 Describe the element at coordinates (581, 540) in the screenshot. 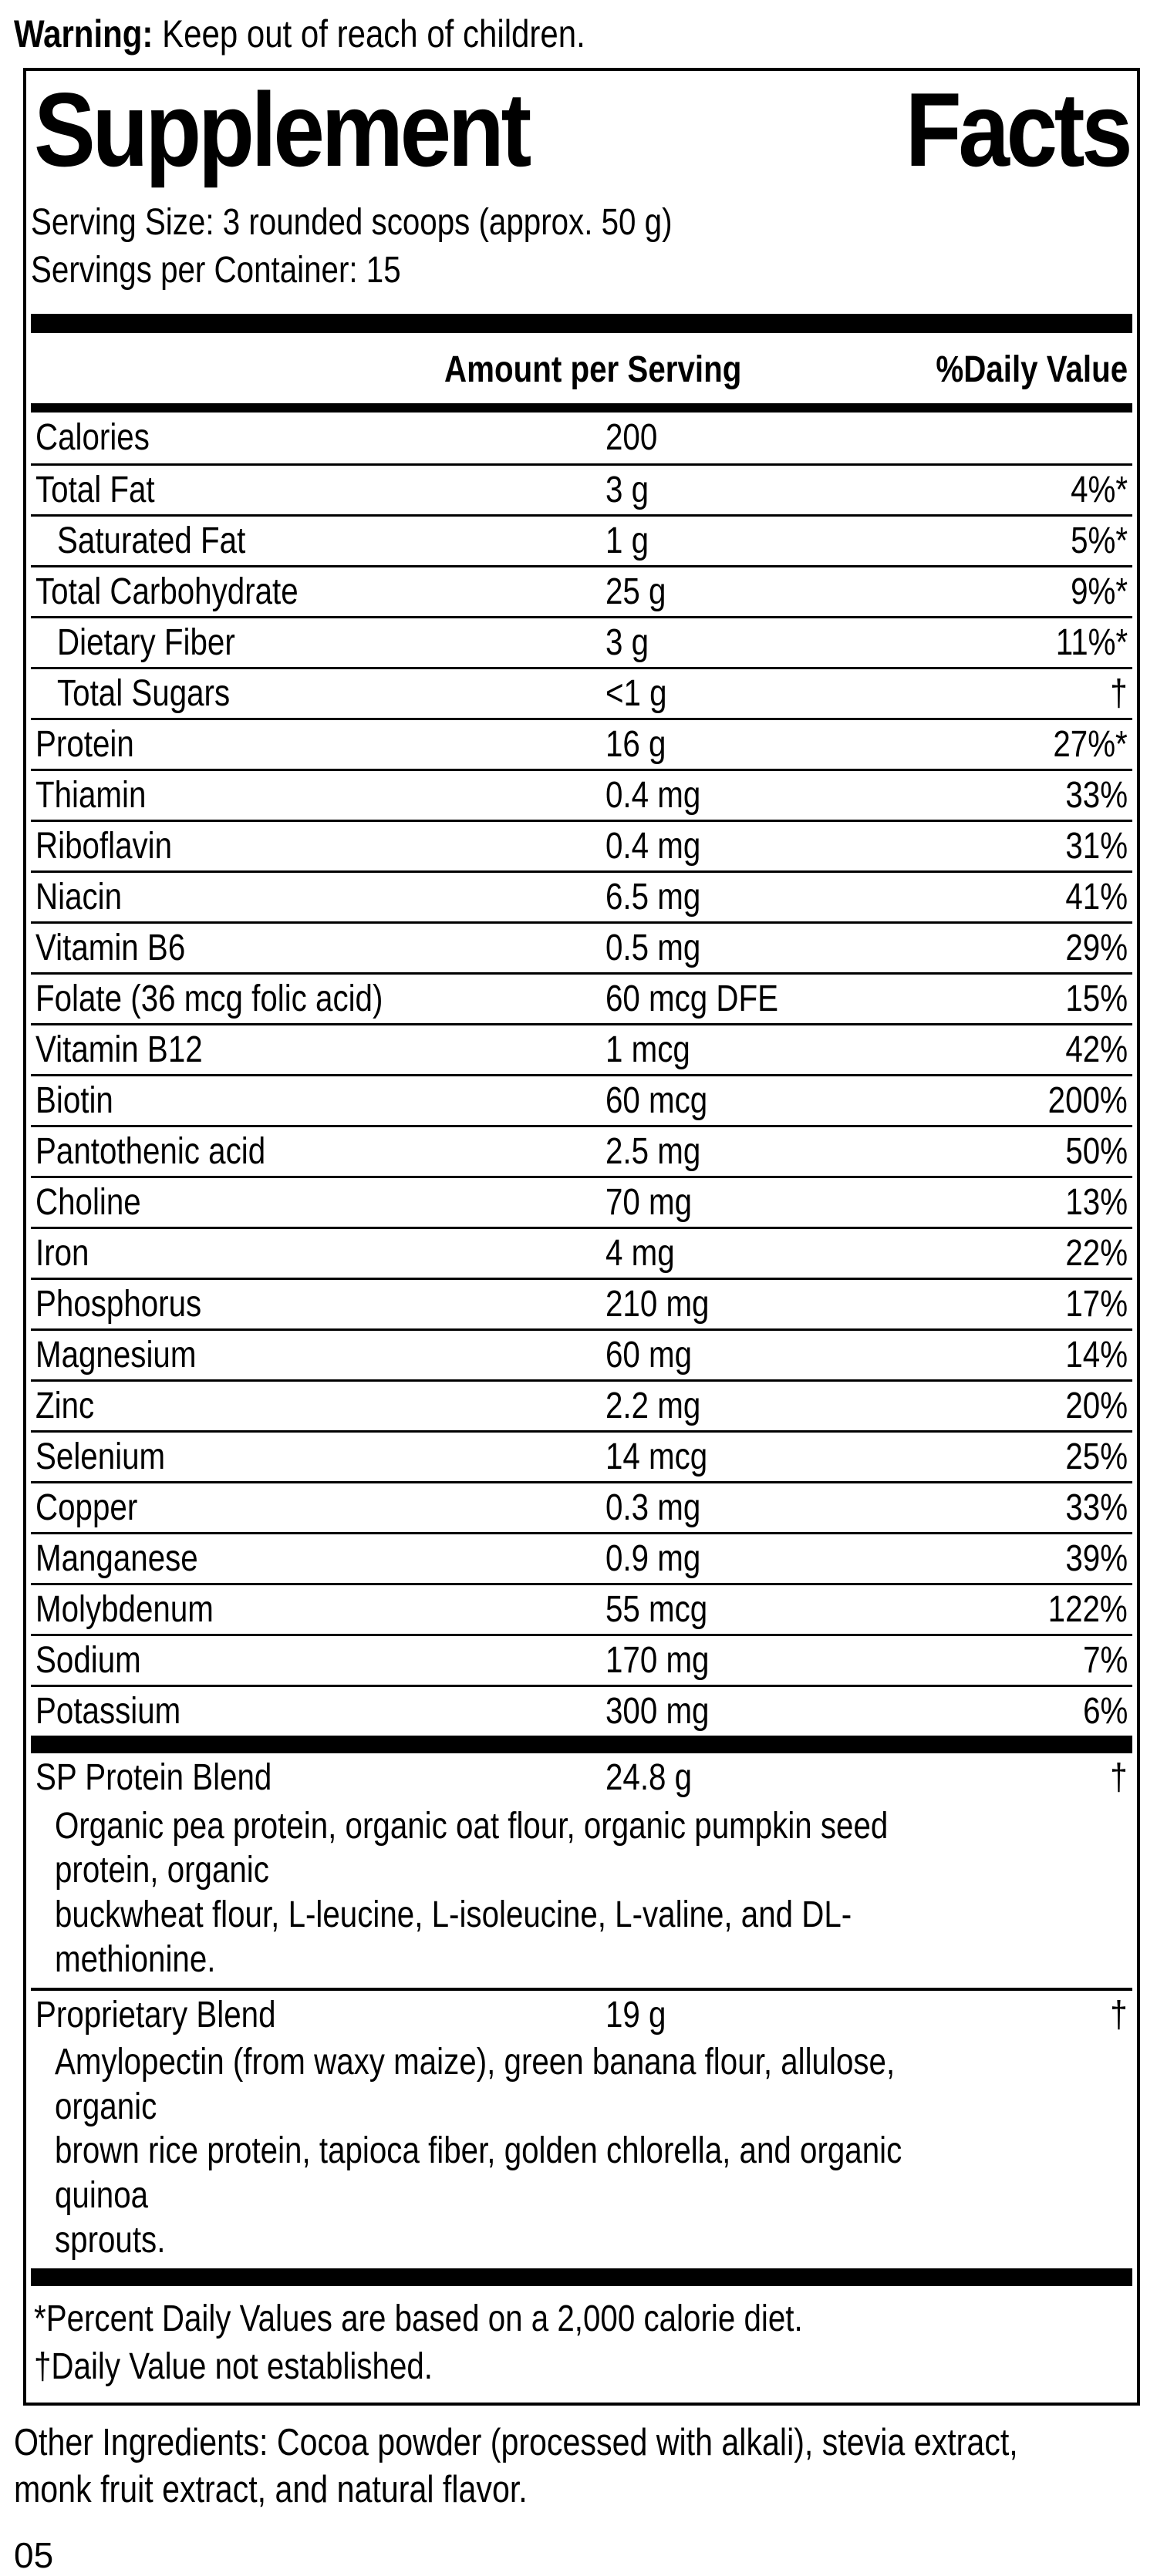

I see `table-row: Saturated Fat 1 g 5%*` at that location.